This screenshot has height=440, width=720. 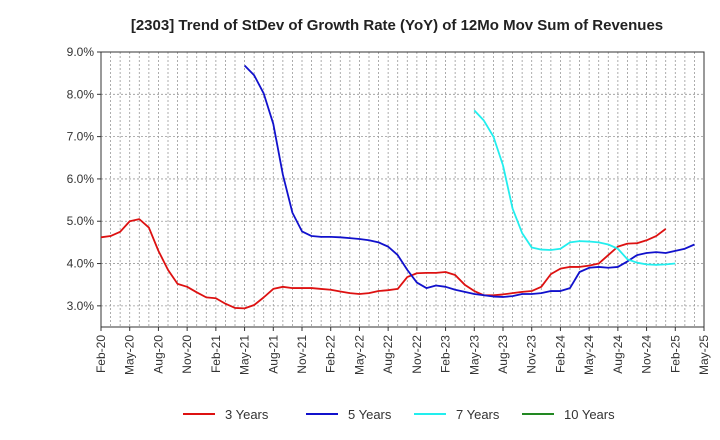 What do you see at coordinates (474, 355) in the screenshot?
I see `x-tick-label: May-23` at bounding box center [474, 355].